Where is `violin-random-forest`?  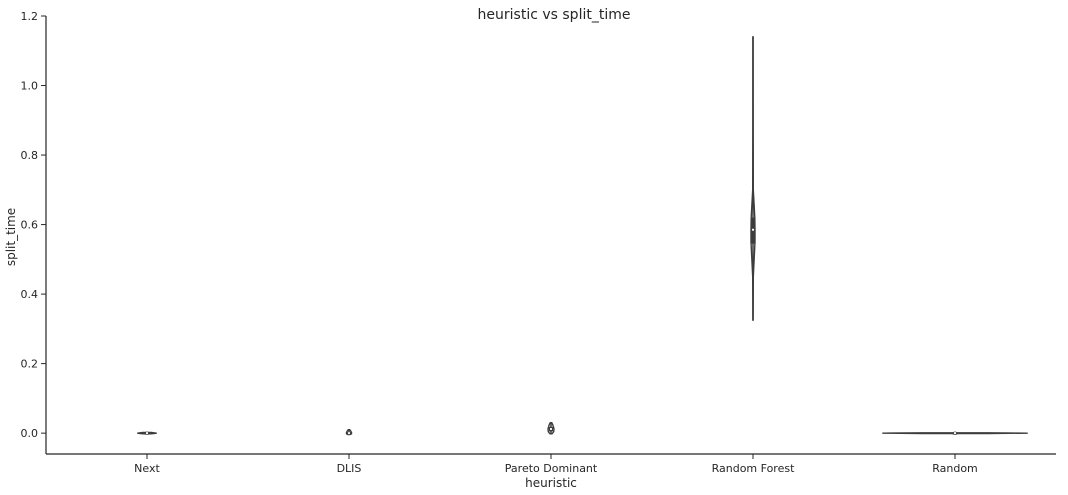 violin-random-forest is located at coordinates (753, 178).